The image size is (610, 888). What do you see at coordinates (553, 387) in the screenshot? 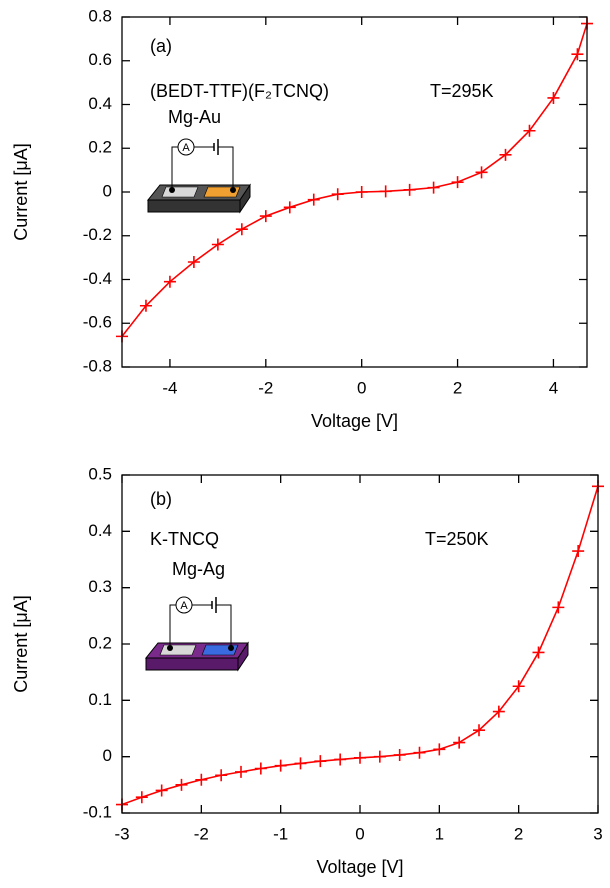
I see `x-tick-label: 4` at bounding box center [553, 387].